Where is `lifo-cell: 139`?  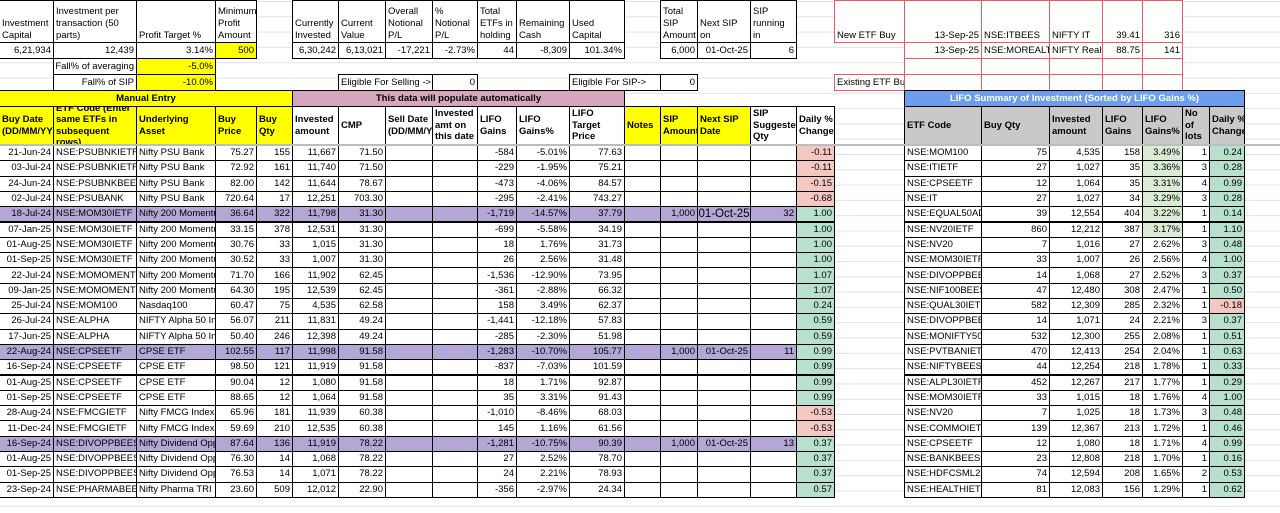 lifo-cell: 139 is located at coordinates (1015, 428).